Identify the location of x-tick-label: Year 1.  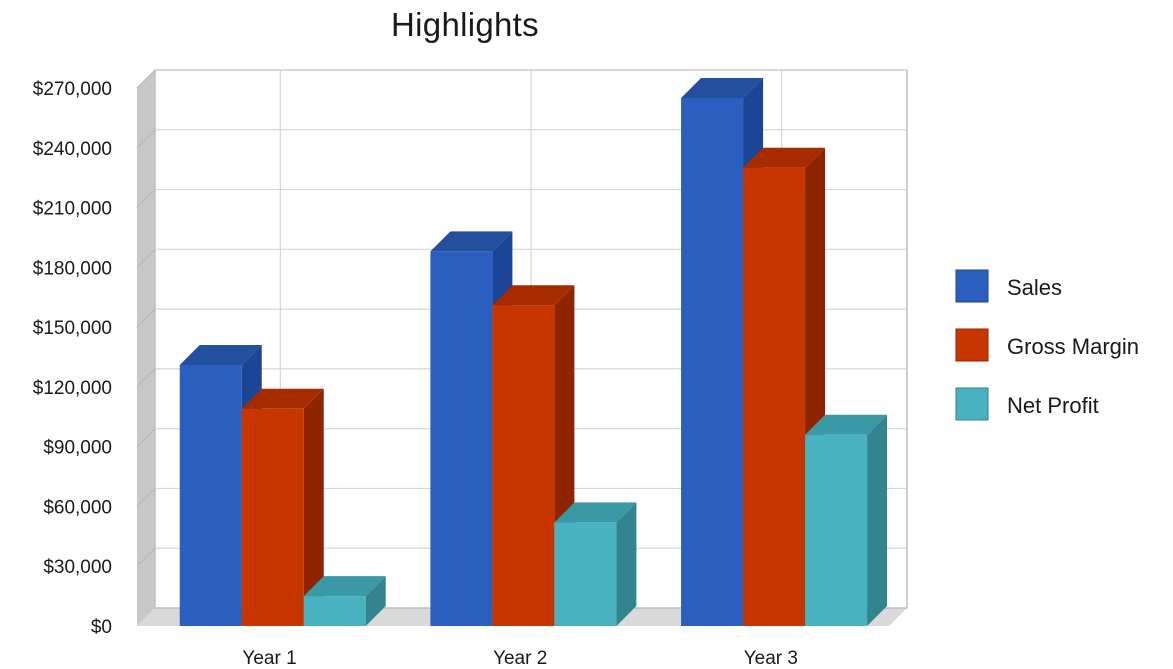
(269, 658).